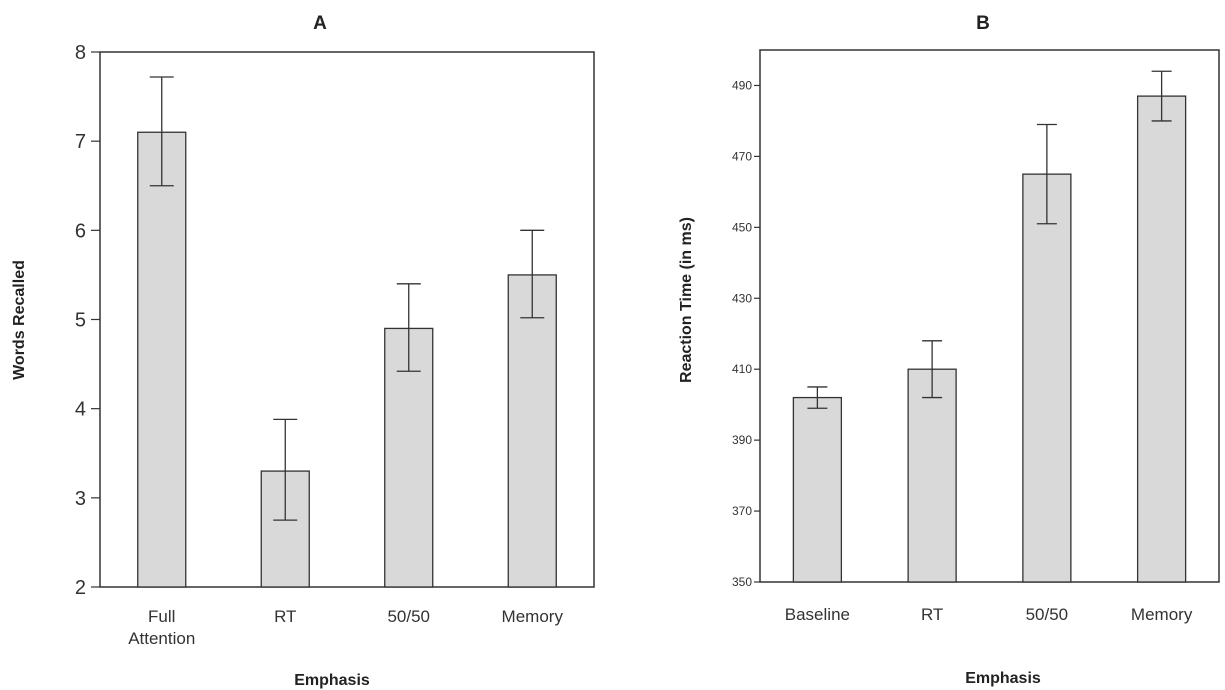 This screenshot has width=1225, height=690. I want to click on x-axis-title-b: Emphasis, so click(1003, 678).